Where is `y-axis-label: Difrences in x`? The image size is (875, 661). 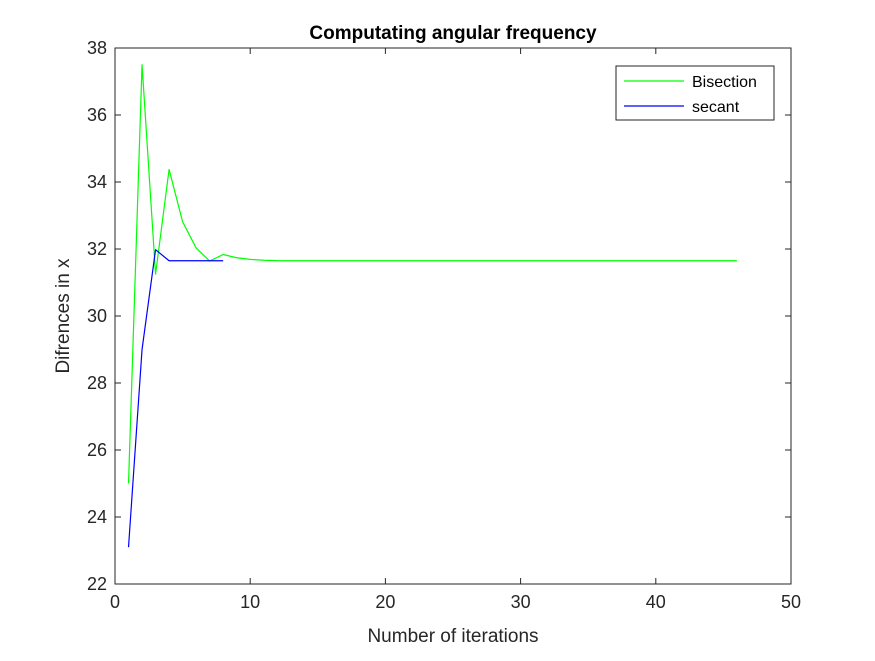
y-axis-label: Difrences in x is located at coordinates (63, 316).